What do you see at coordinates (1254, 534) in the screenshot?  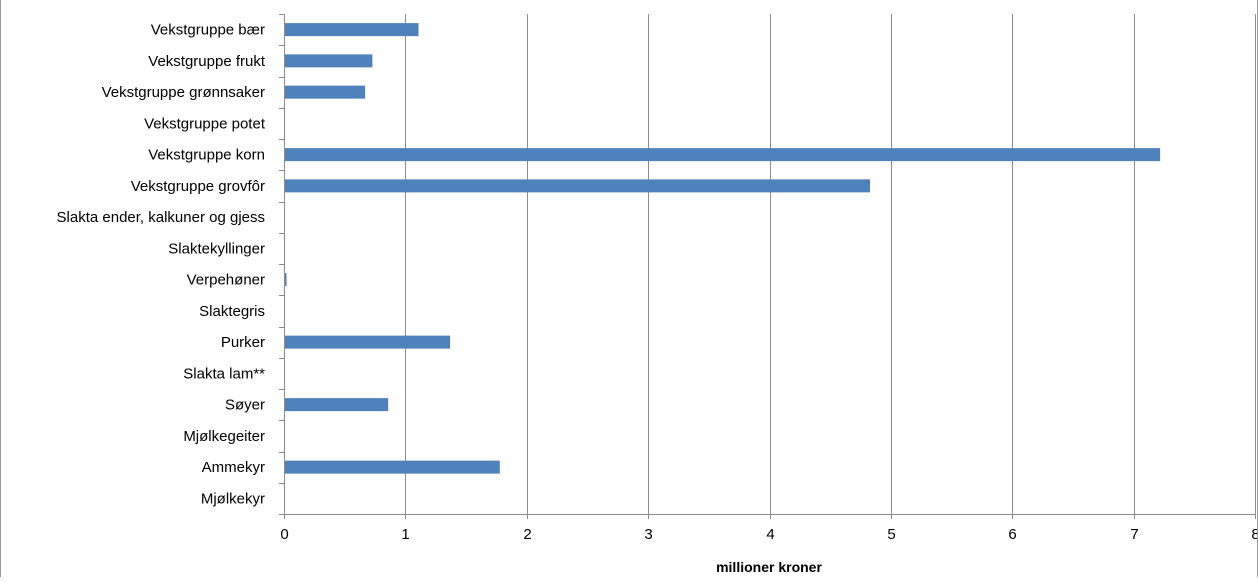 I see `x-tick-label: 8` at bounding box center [1254, 534].